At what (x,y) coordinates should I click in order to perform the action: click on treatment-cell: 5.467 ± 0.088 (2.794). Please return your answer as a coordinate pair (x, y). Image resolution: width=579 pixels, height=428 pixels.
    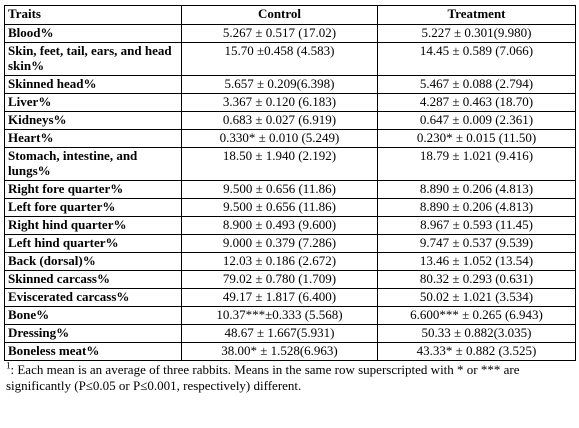
    Looking at the image, I should click on (476, 84).